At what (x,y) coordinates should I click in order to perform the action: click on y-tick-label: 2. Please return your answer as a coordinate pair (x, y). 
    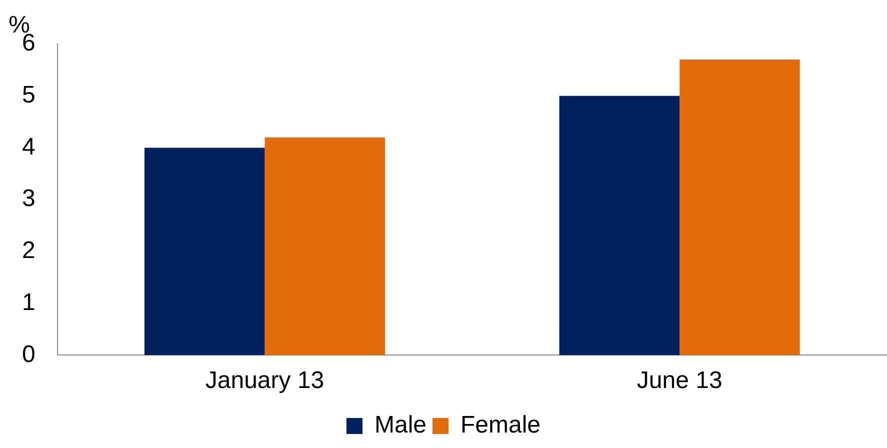
    Looking at the image, I should click on (29, 250).